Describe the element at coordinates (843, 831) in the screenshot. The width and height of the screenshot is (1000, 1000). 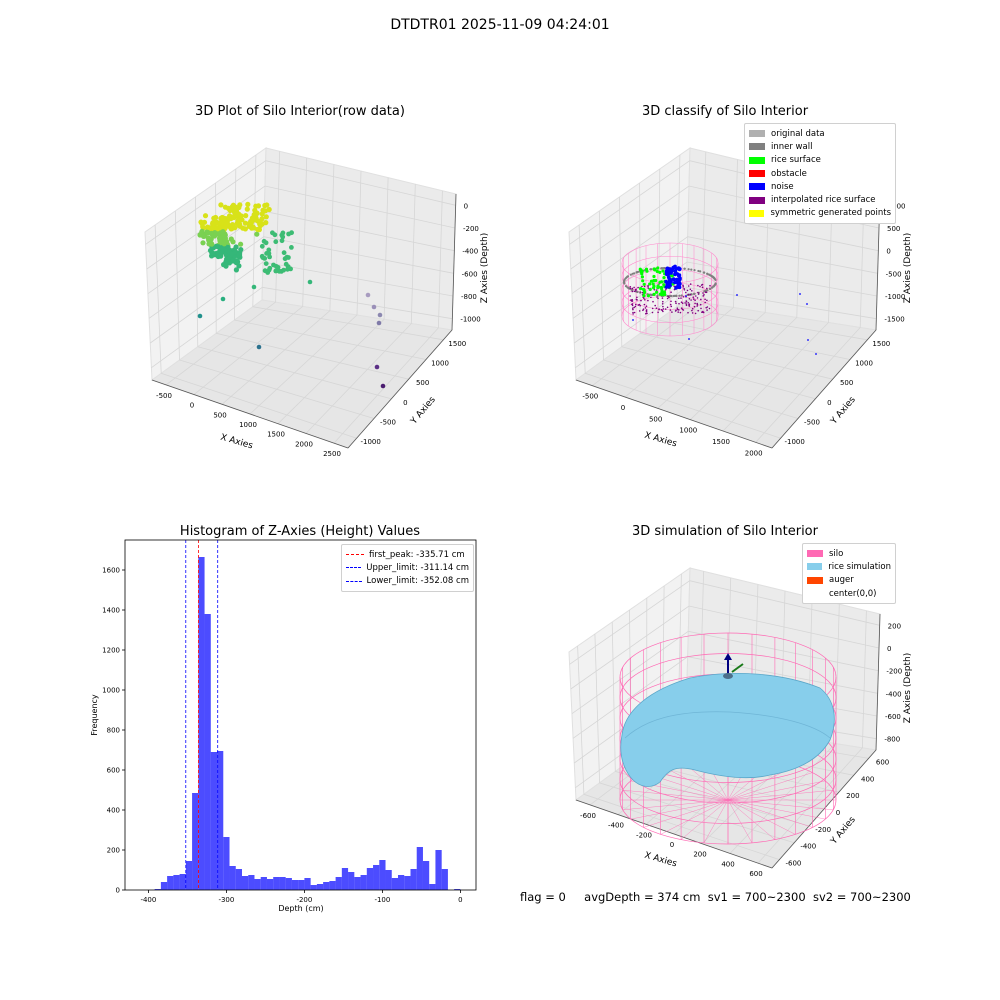
I see `simulation-y-axis-label: Y Axies` at that location.